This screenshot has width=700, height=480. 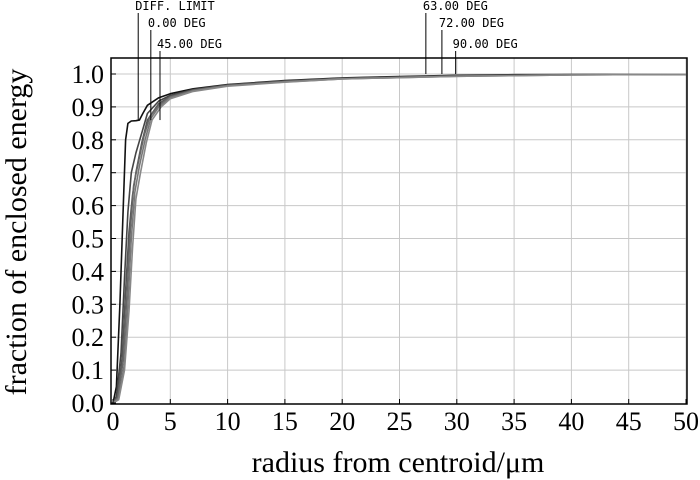 I want to click on annotation-label: 63.00 DEG, so click(x=455, y=6).